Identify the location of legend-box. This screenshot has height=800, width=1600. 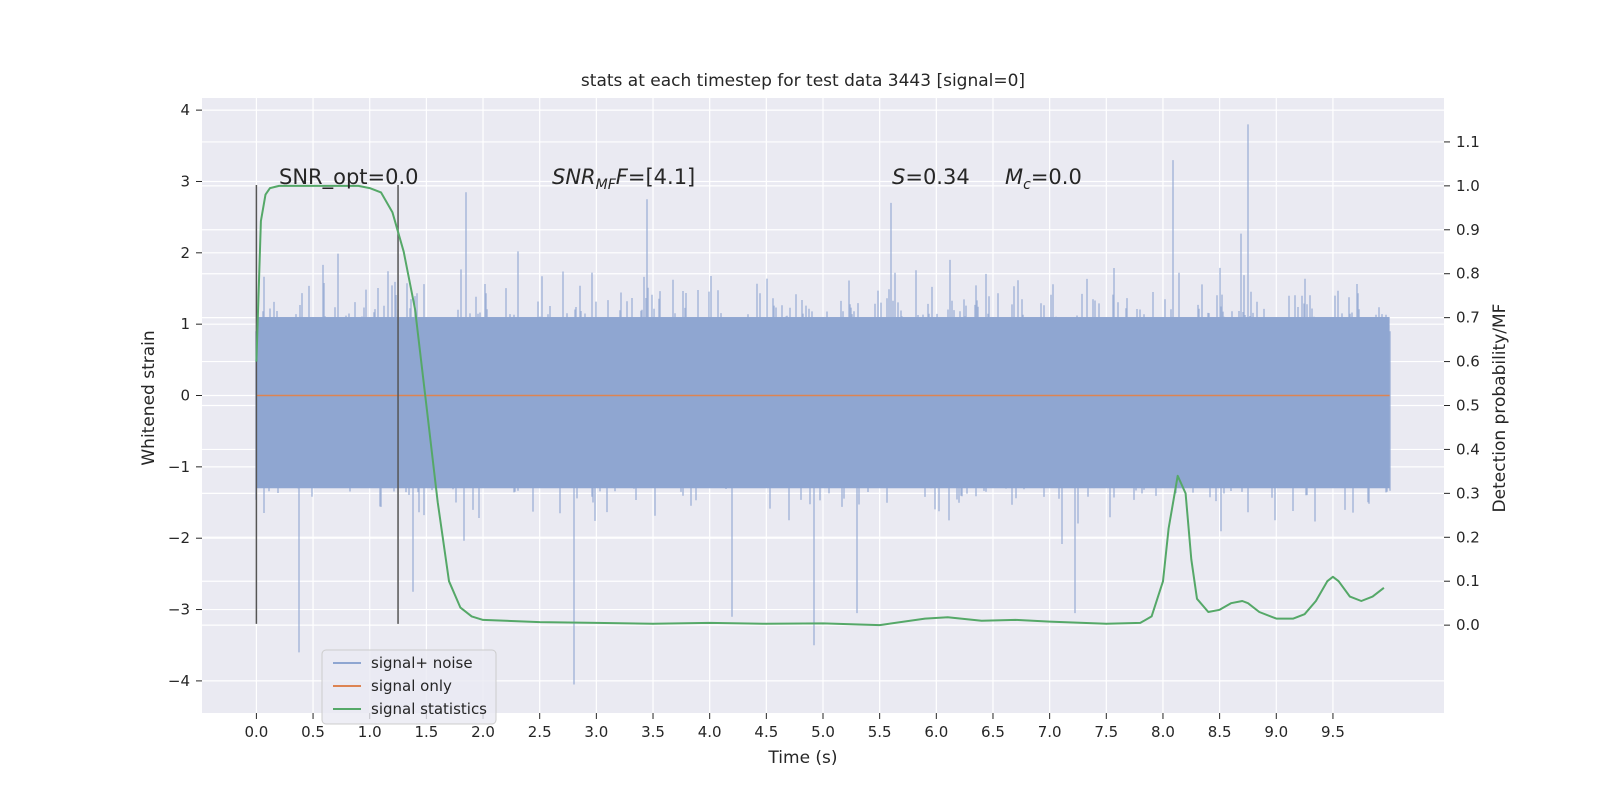
(409, 687).